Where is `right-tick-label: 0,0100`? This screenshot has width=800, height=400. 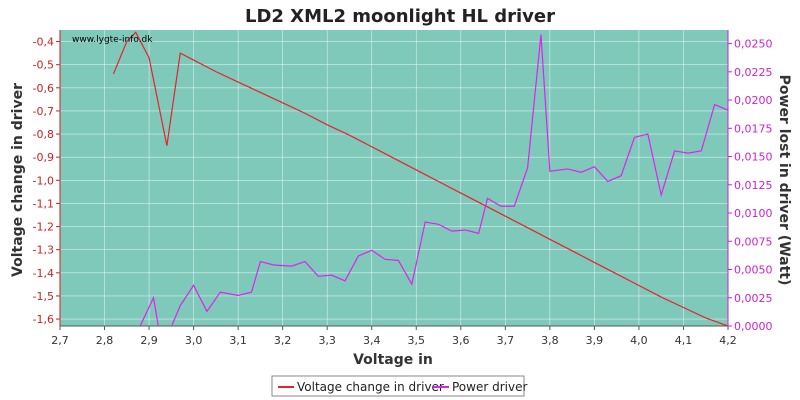
right-tick-label: 0,0100 is located at coordinates (753, 213).